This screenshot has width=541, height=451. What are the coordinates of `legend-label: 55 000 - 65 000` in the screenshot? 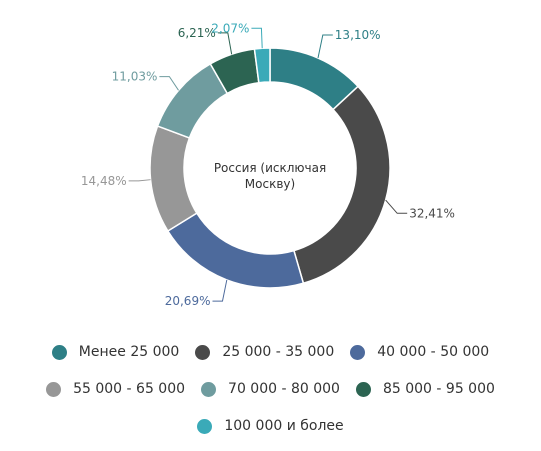 It's located at (129, 389).